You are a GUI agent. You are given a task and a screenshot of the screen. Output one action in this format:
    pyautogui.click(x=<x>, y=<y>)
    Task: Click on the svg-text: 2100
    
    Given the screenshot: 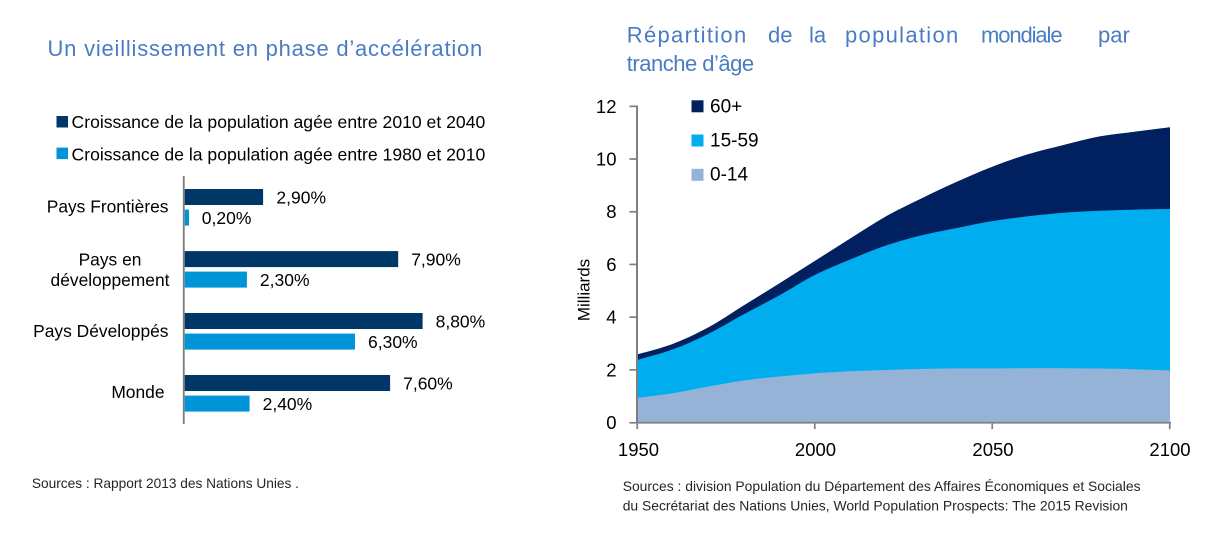 What is the action you would take?
    pyautogui.click(x=1169, y=449)
    